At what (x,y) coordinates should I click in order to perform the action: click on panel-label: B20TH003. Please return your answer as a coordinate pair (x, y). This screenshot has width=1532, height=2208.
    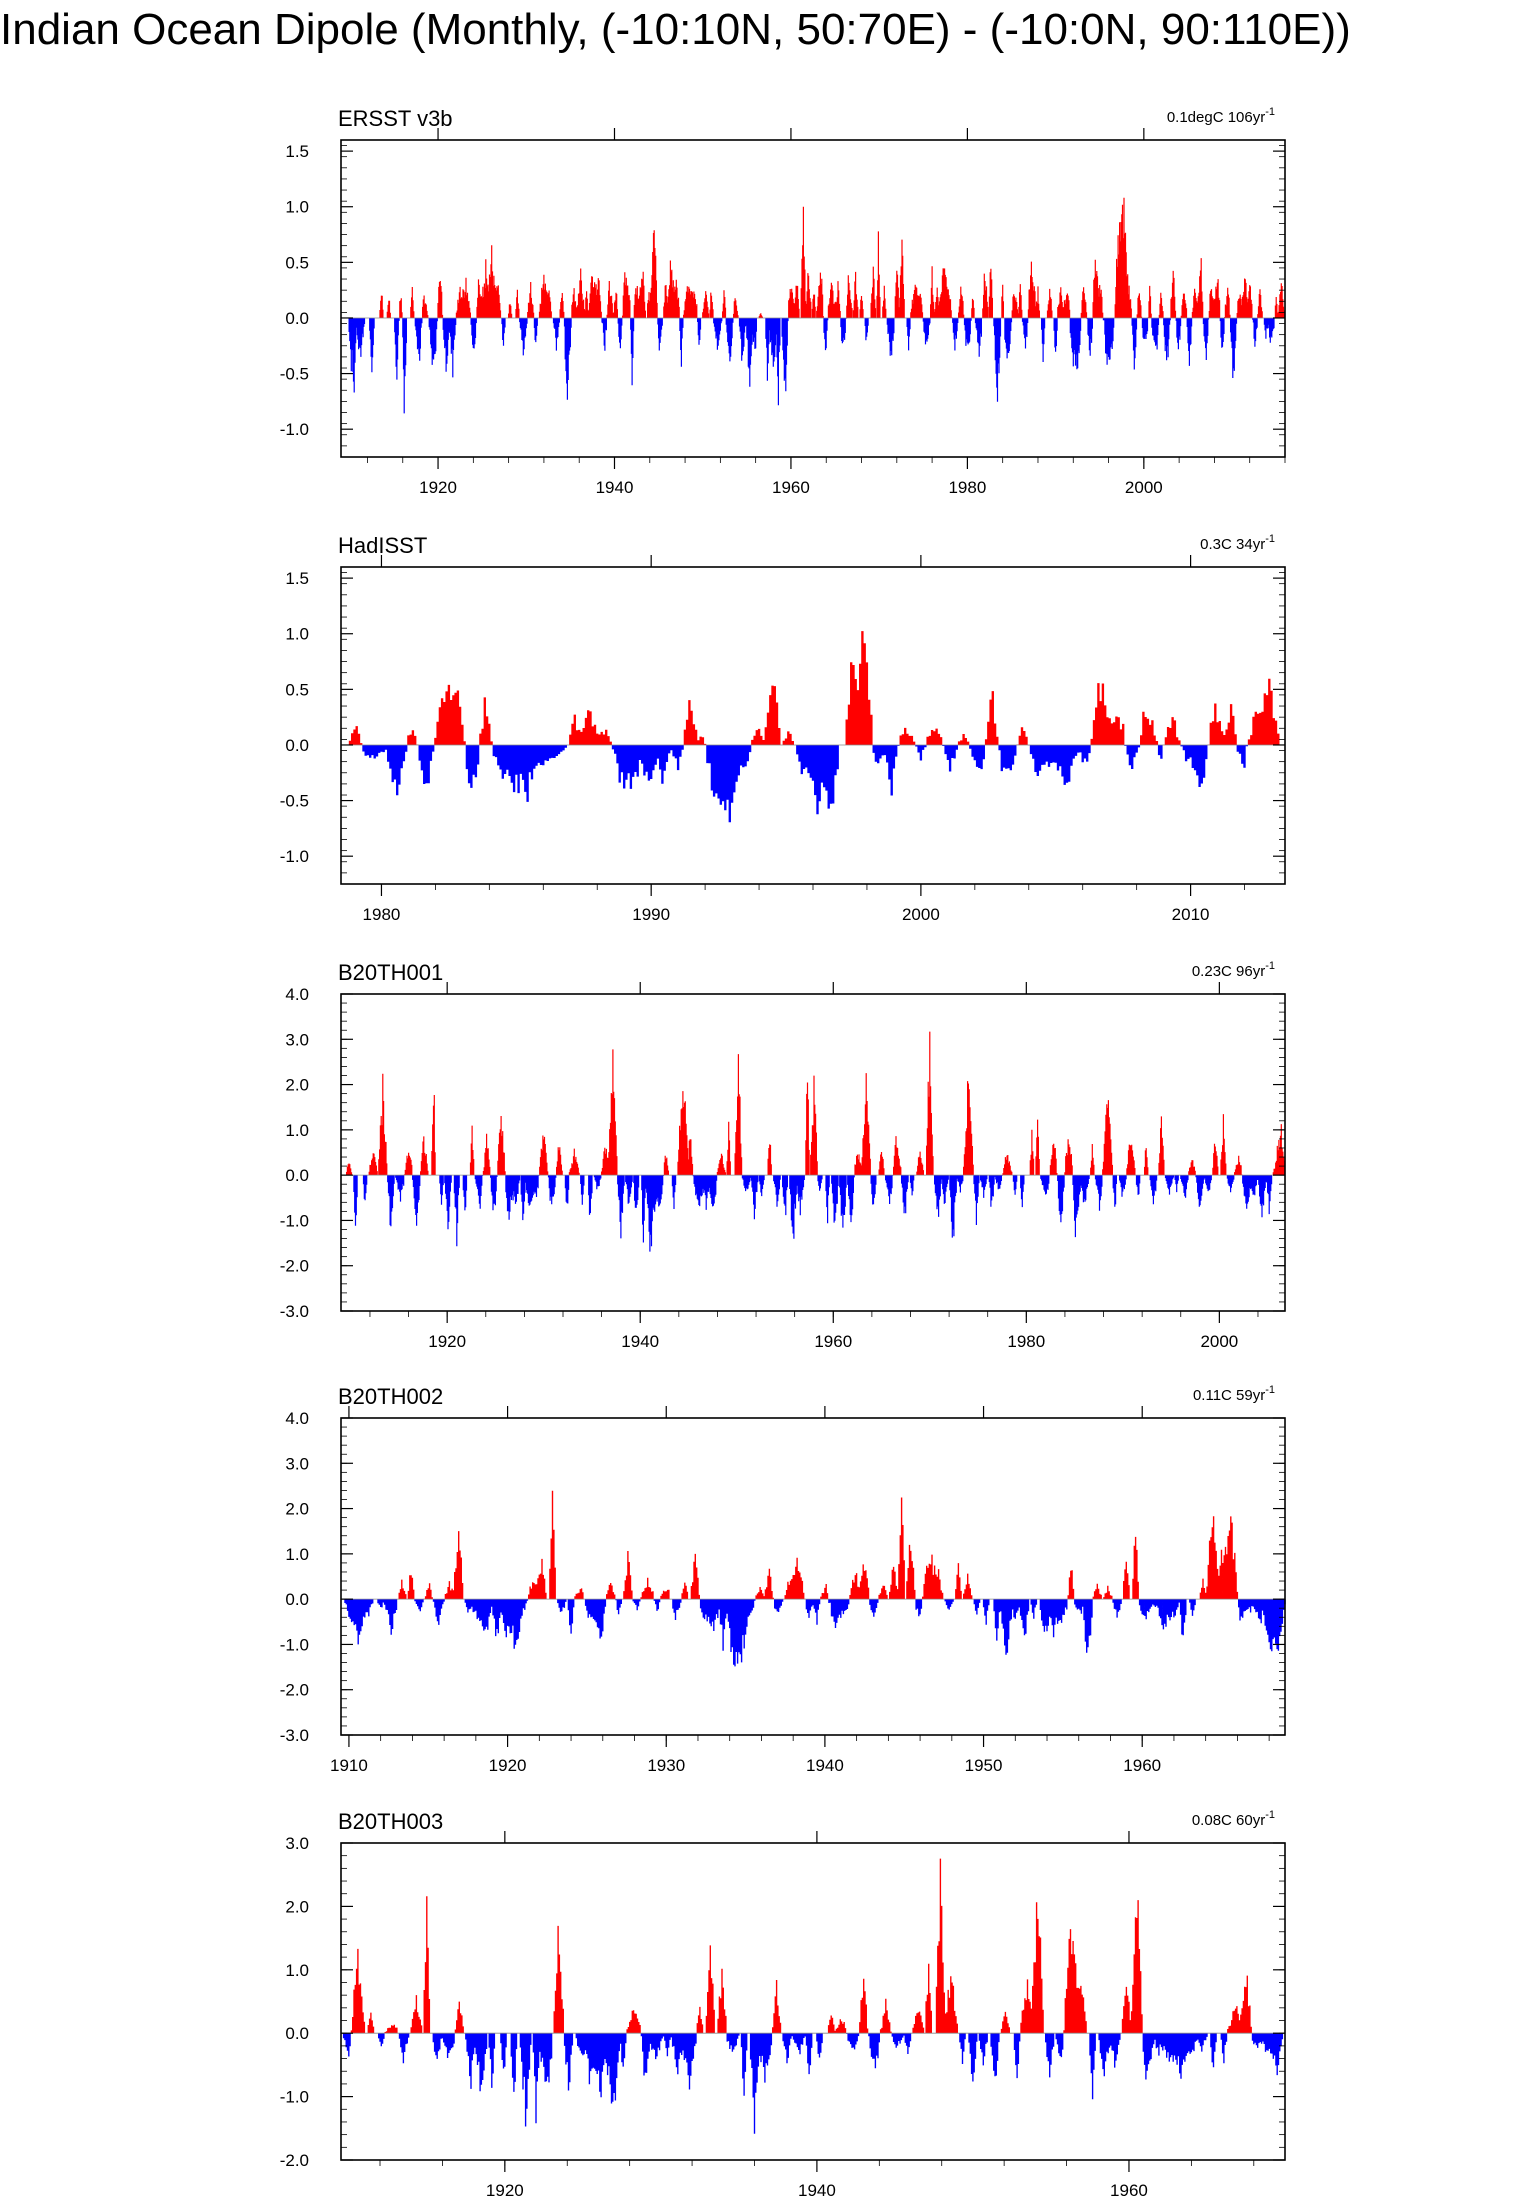
    Looking at the image, I should click on (390, 1821).